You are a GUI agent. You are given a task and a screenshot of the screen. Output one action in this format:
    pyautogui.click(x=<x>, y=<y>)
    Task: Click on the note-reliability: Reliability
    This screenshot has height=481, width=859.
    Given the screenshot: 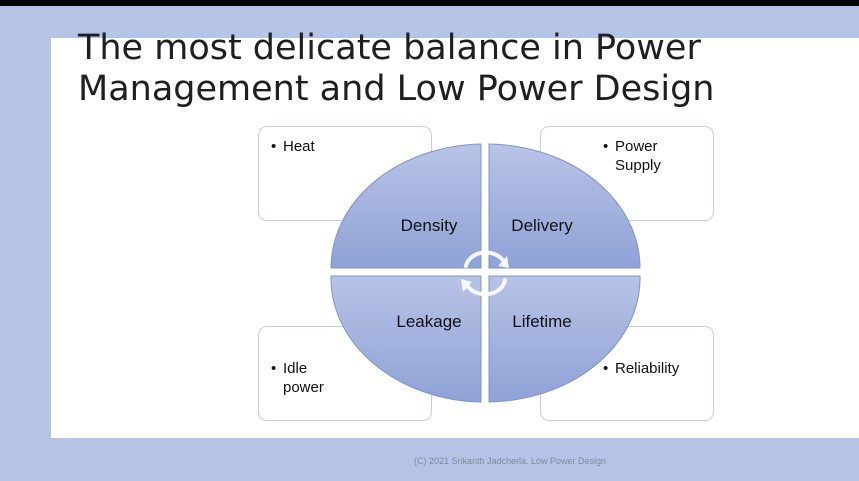 What is the action you would take?
    pyautogui.click(x=658, y=368)
    